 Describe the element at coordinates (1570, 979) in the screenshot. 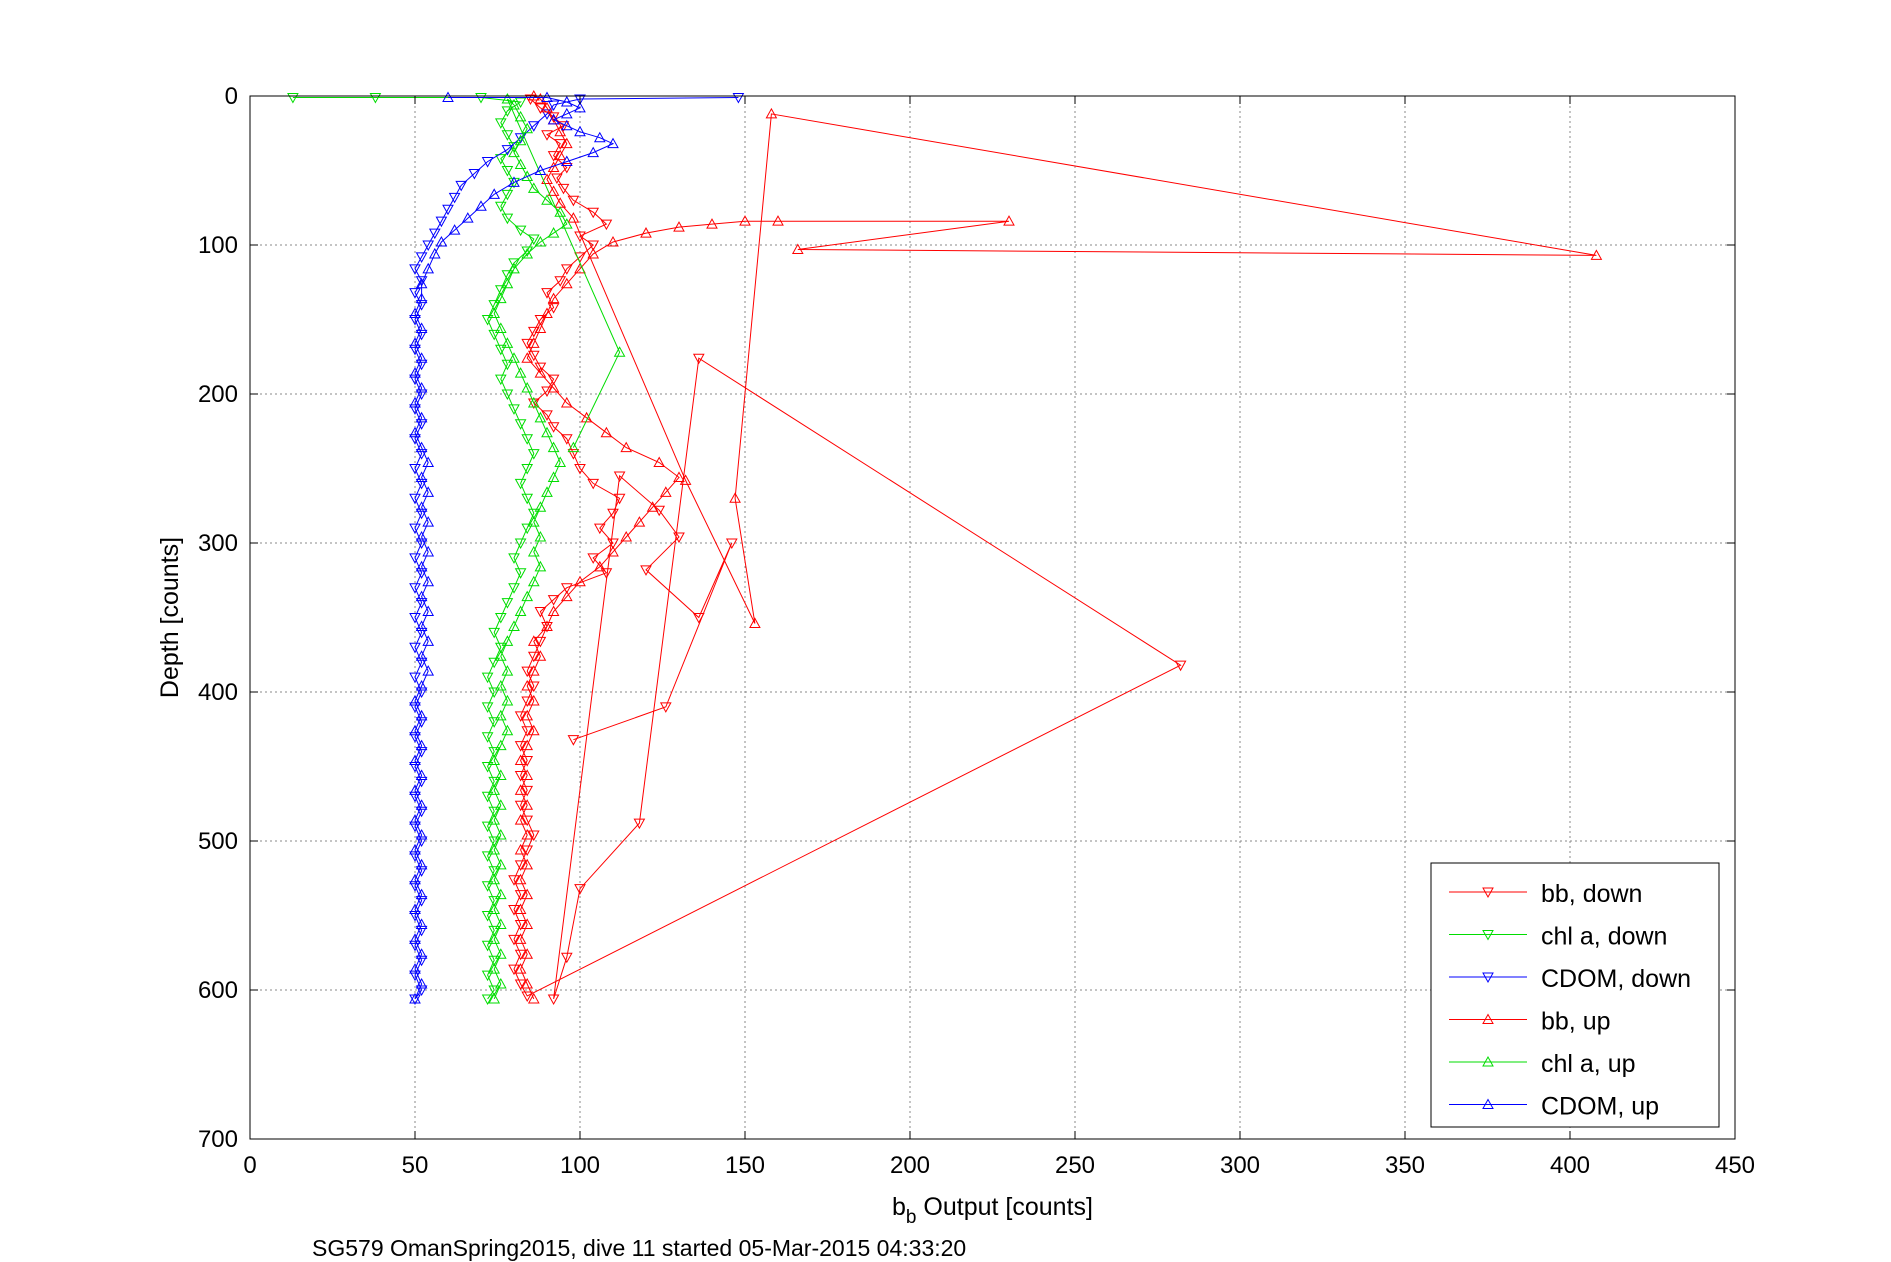

I see `legend-item: CDOM, down` at that location.